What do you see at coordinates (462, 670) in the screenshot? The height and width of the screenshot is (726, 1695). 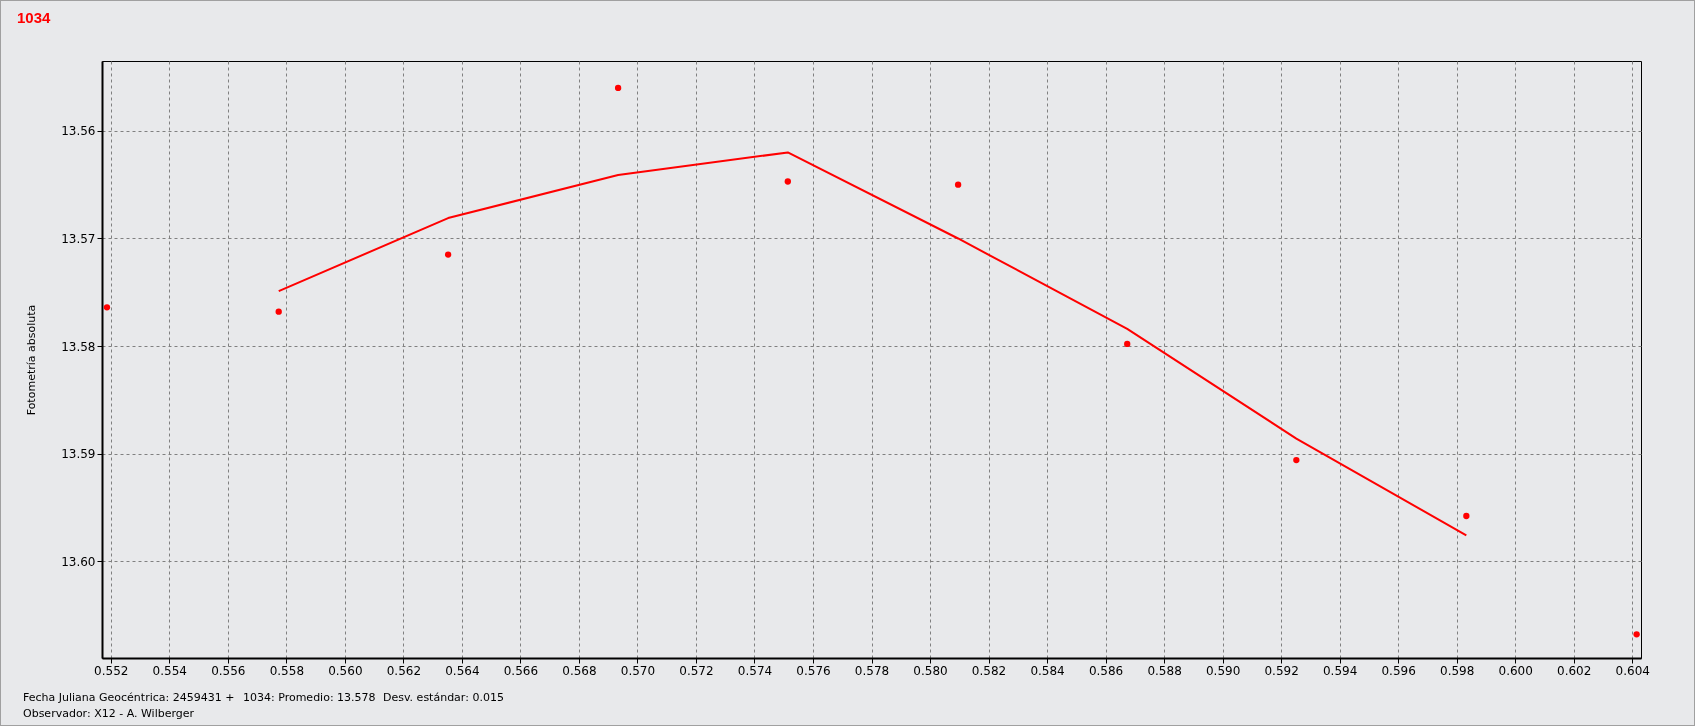 I see `x-tick-label: 0.564` at bounding box center [462, 670].